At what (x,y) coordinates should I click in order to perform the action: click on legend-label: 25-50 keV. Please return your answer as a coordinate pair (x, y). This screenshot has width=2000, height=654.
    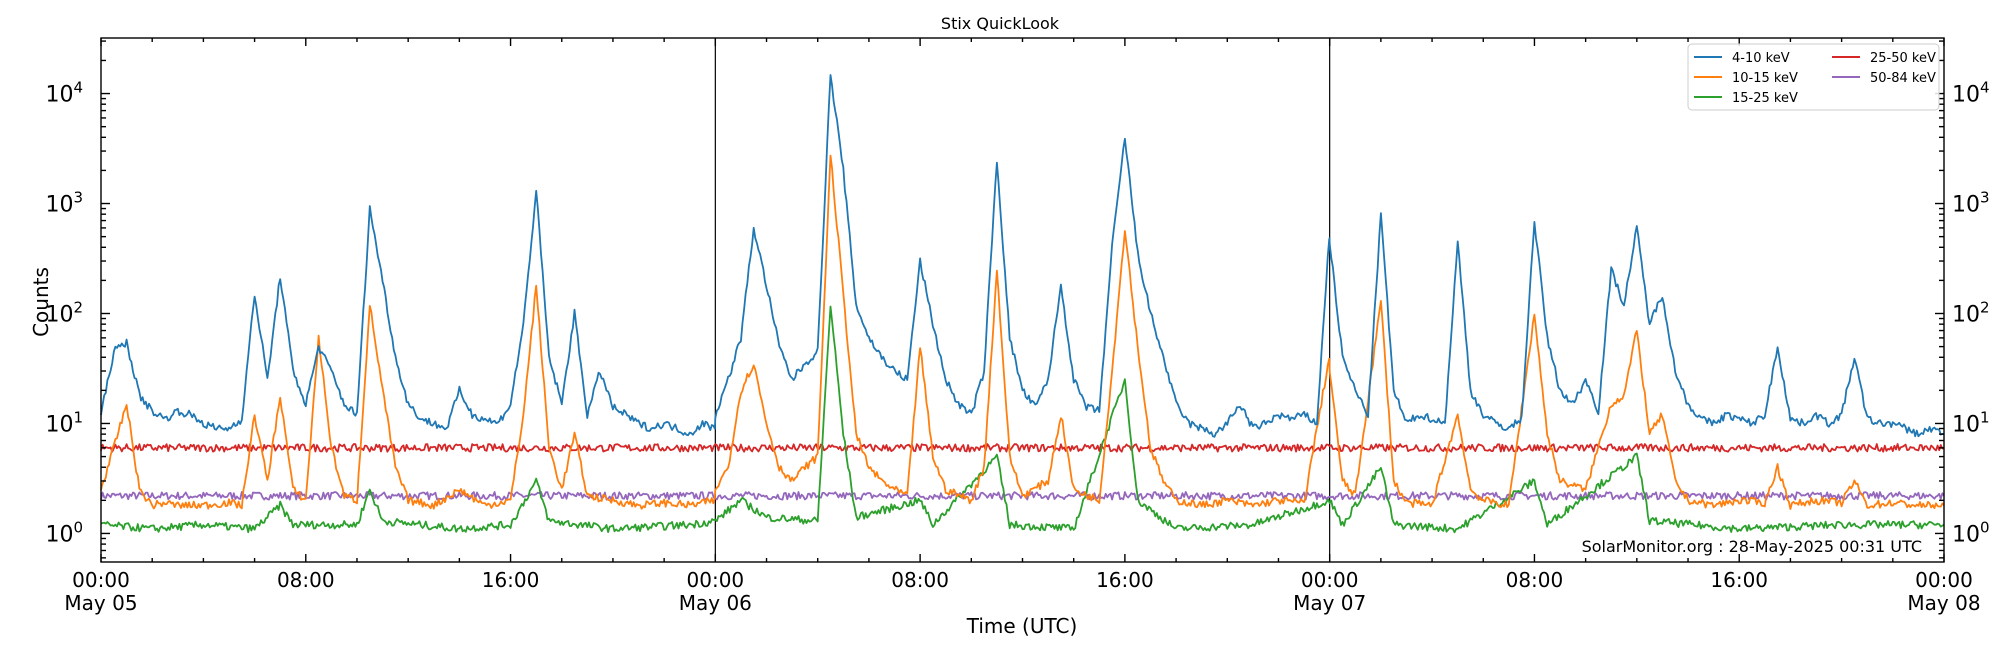
    Looking at the image, I should click on (1903, 58).